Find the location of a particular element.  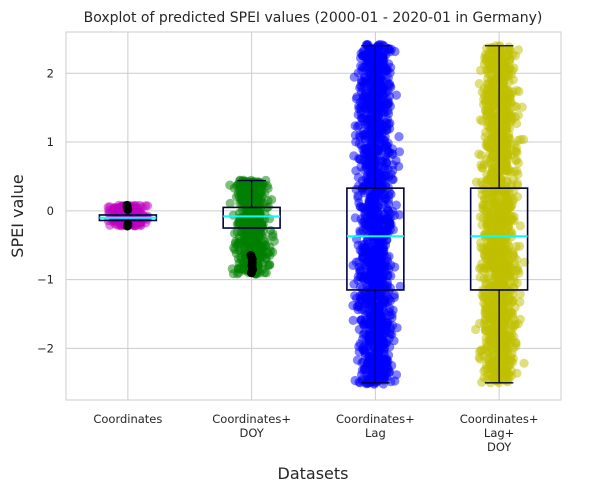

y-tick-label: 2 is located at coordinates (50, 73).